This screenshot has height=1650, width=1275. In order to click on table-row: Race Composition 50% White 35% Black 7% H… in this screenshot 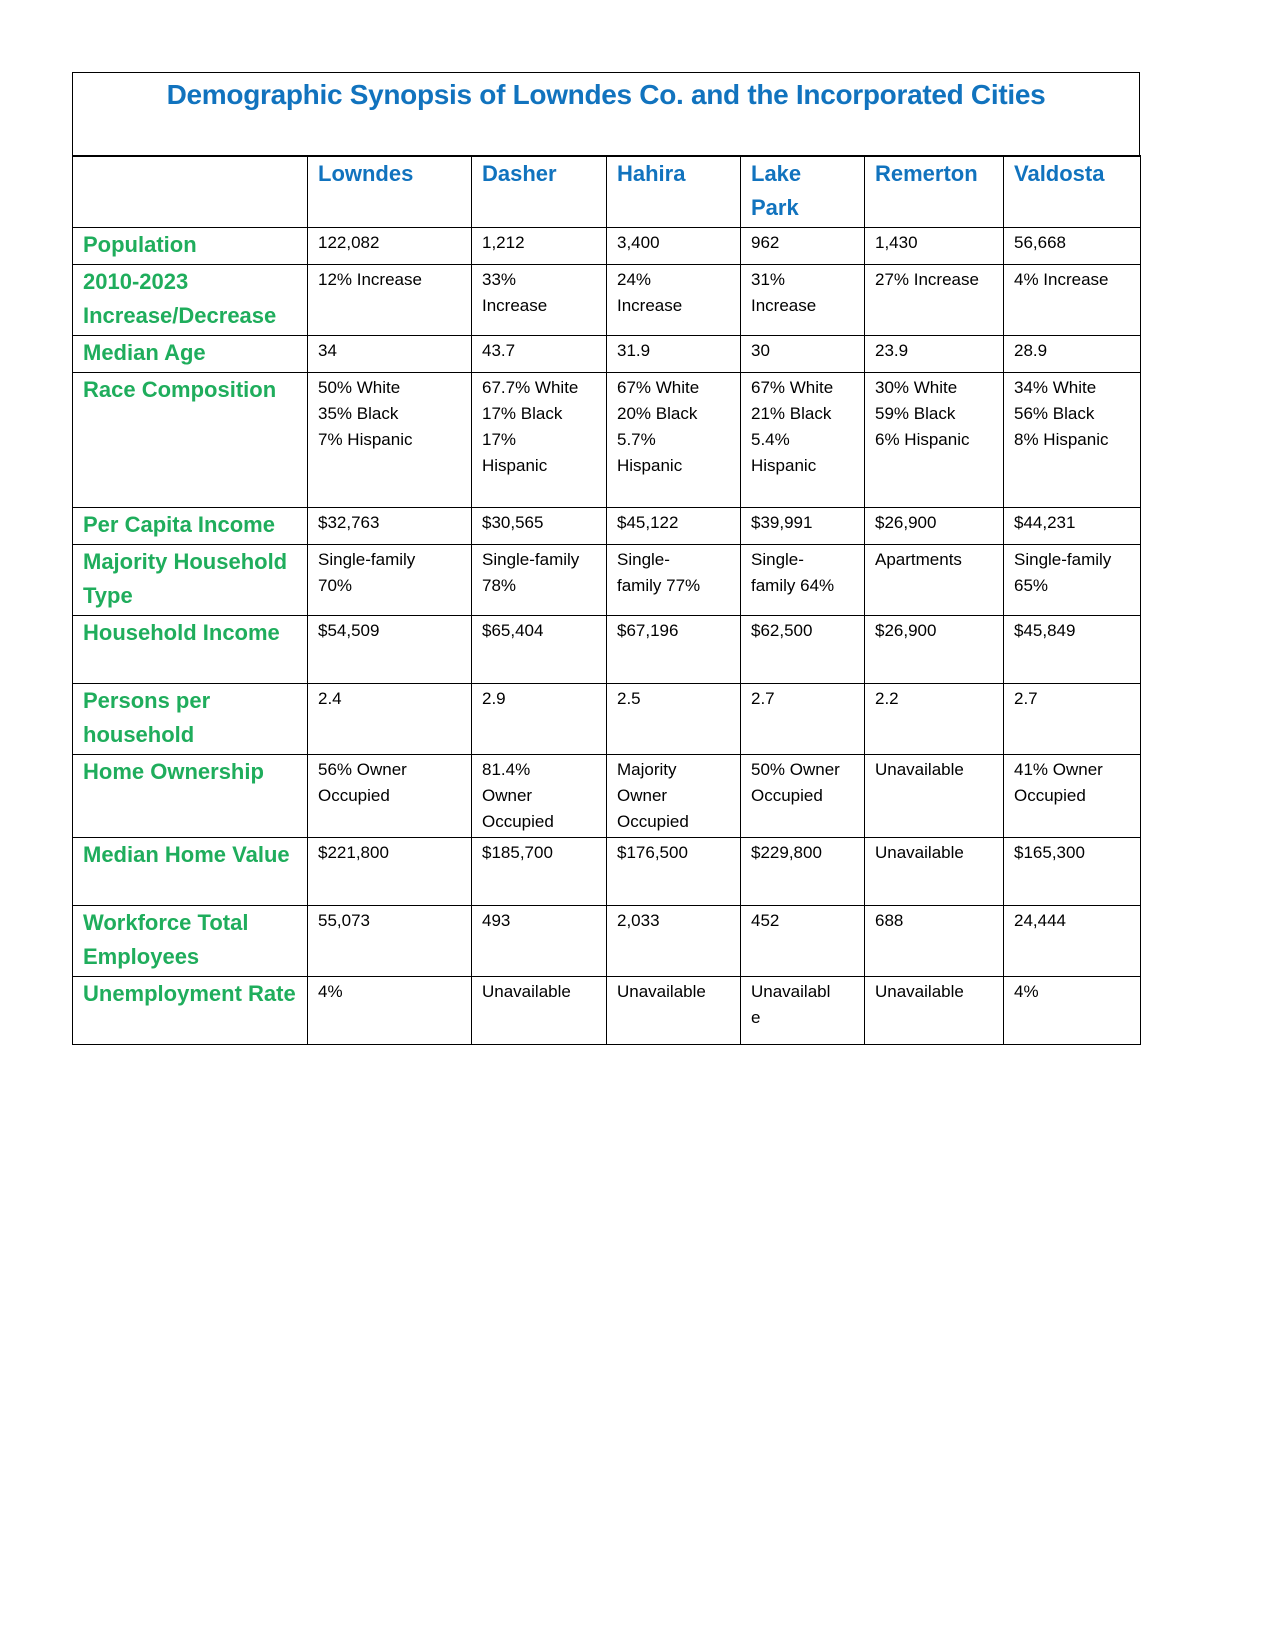, I will do `click(606, 440)`.